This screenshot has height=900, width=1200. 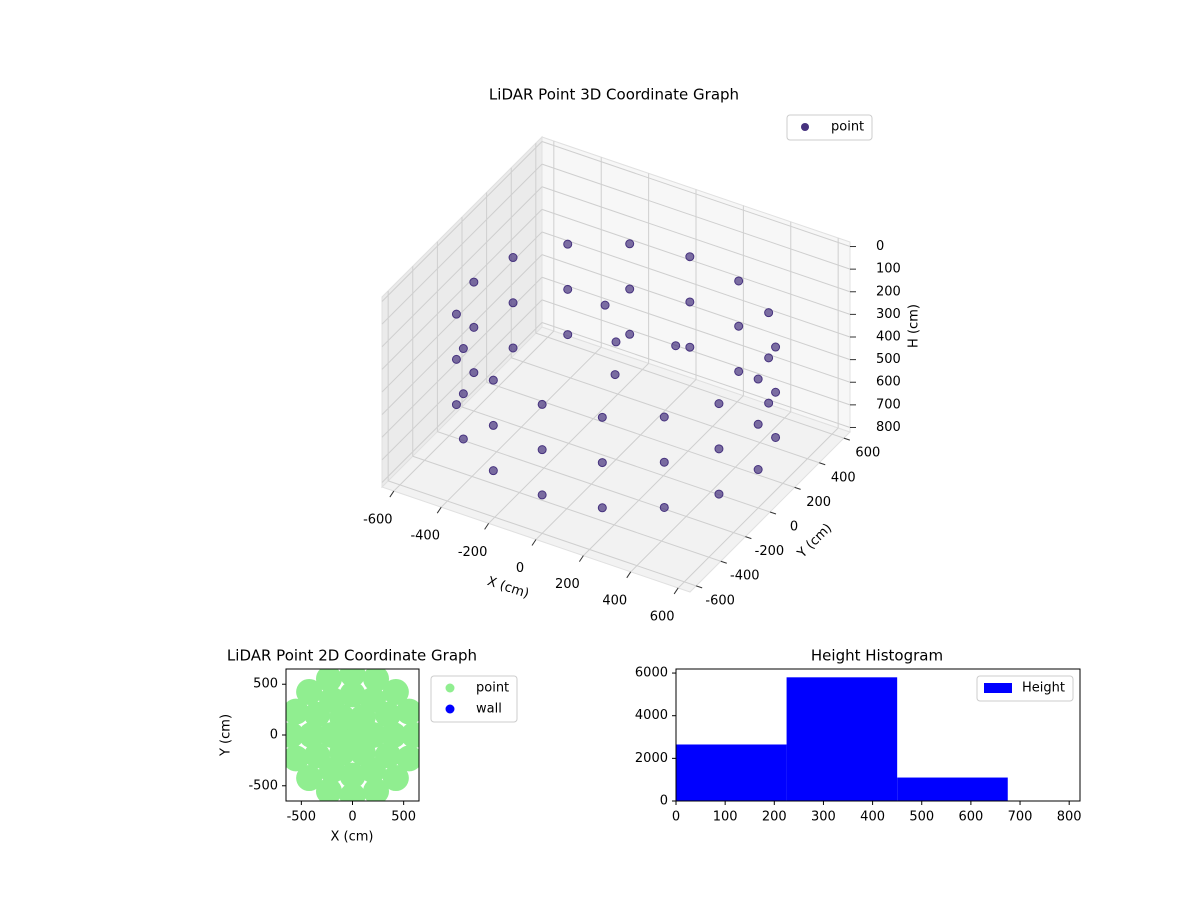 I want to click on chart-title: LiDAR Point 3D Coordinate Graph, so click(x=614, y=95).